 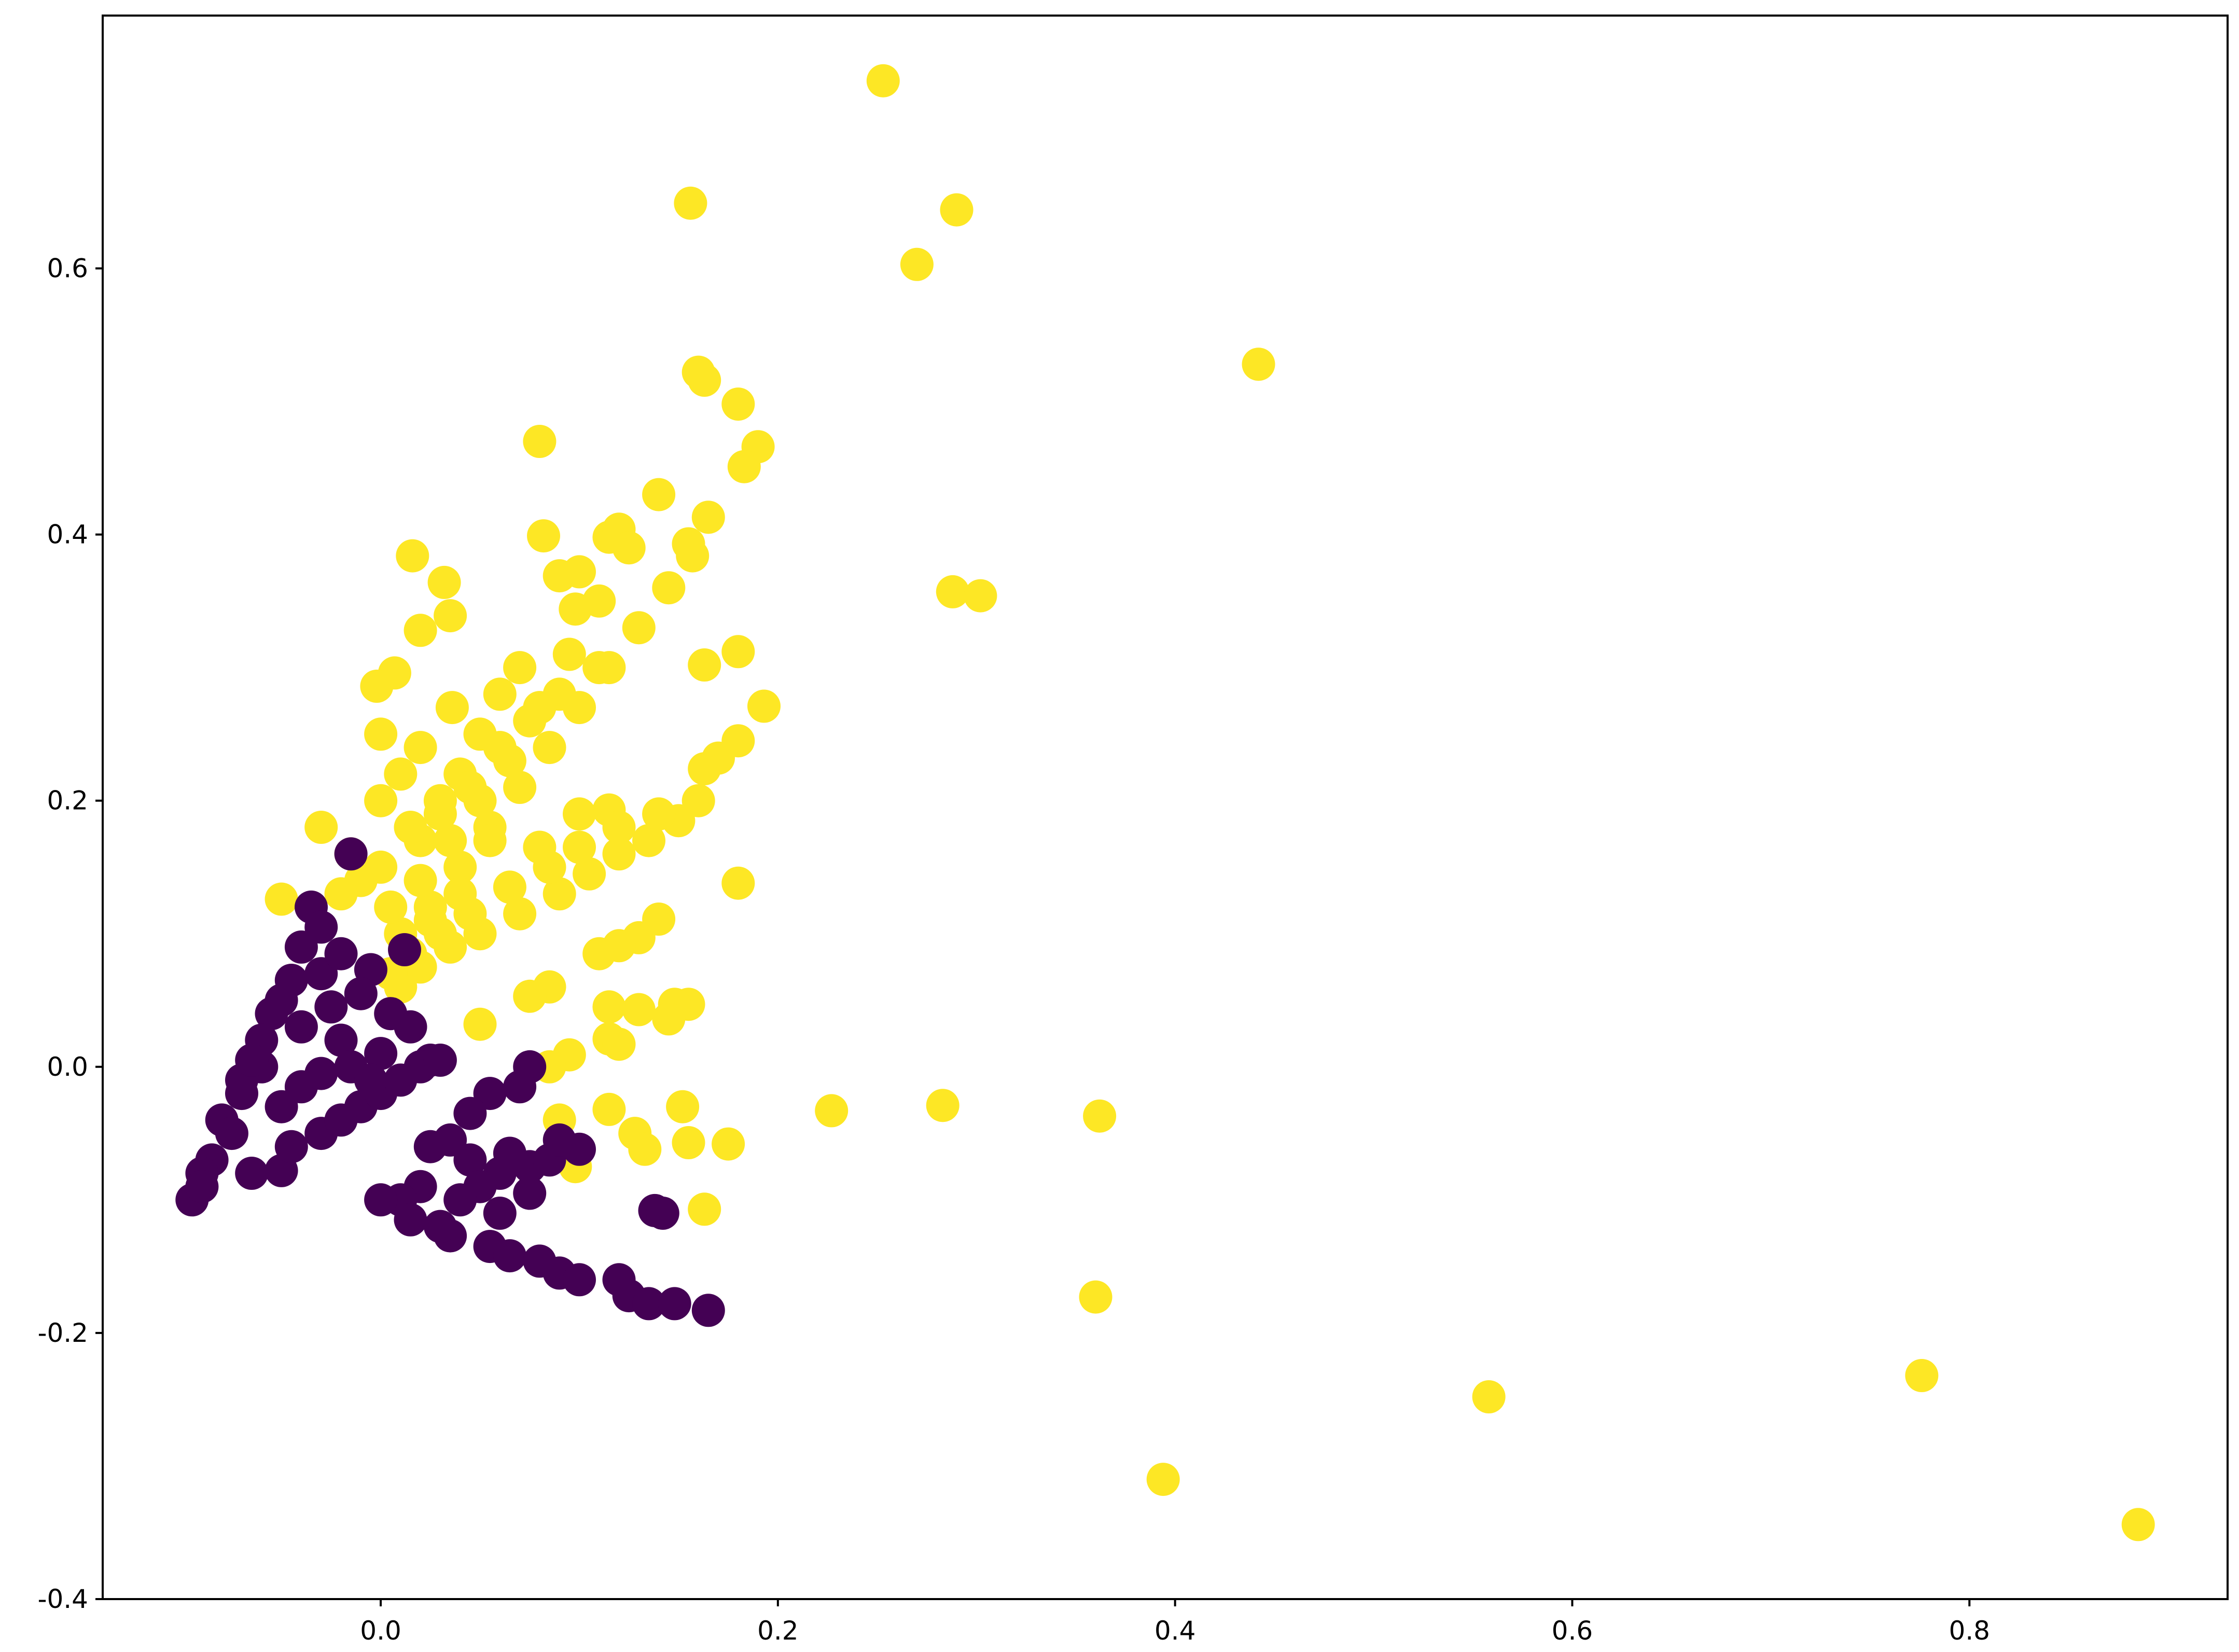 I want to click on y-tick-label: 0.6, so click(x=67, y=268).